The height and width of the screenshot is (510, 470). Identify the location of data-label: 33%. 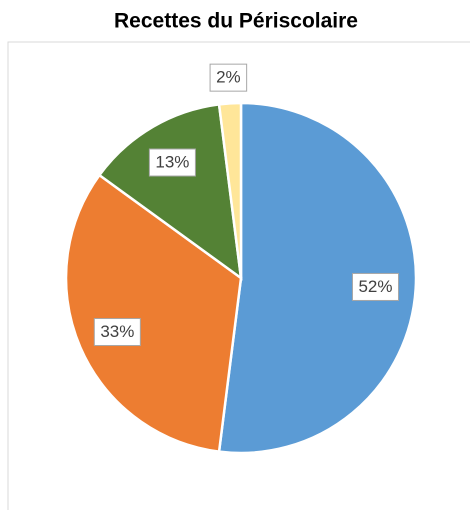
(117, 331).